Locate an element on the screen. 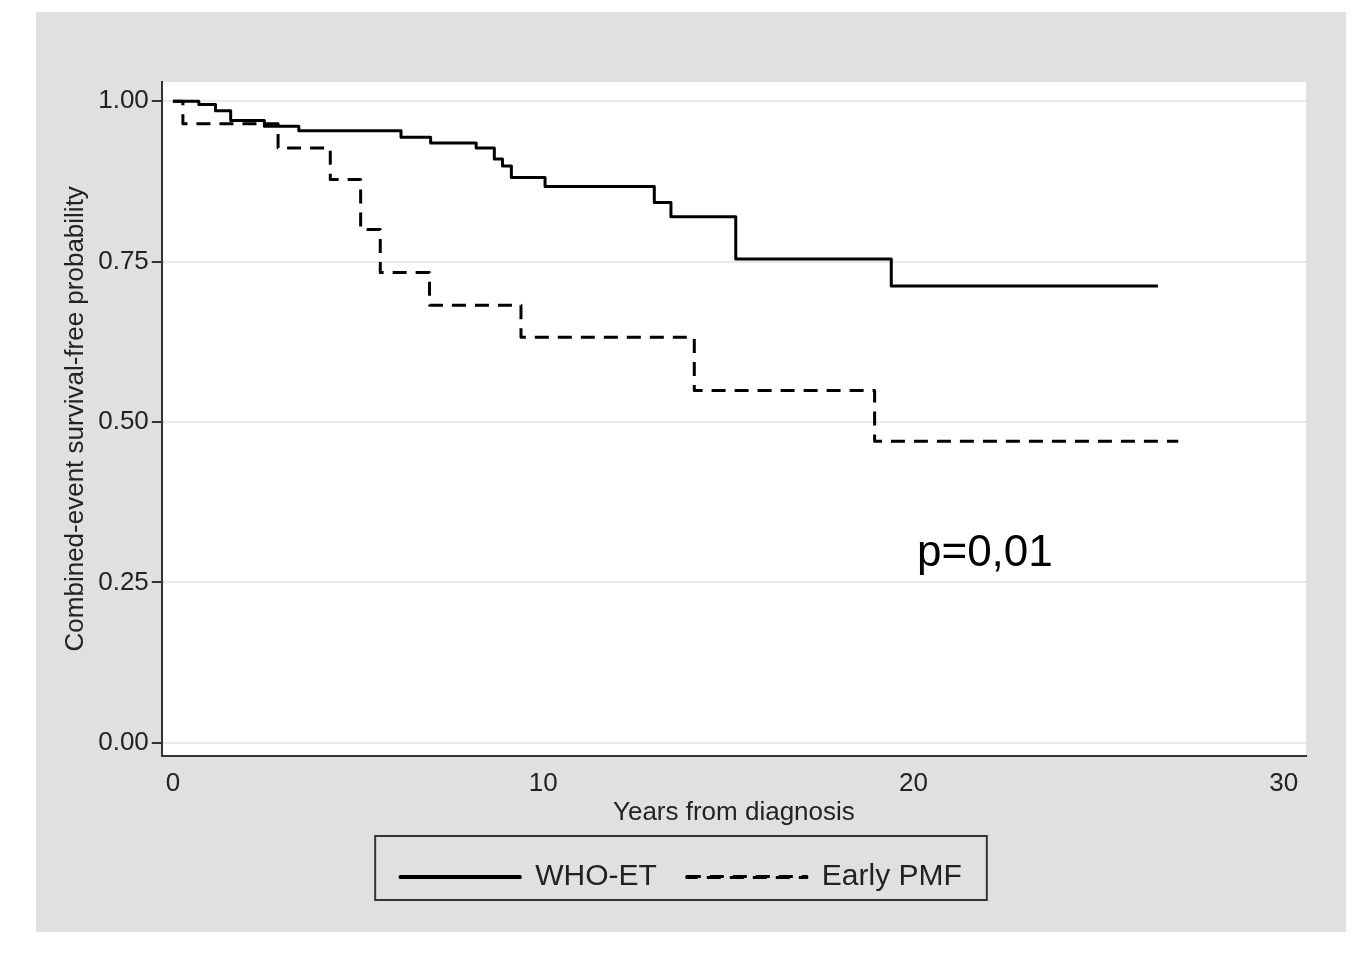 The height and width of the screenshot is (956, 1358). x-tick-label: 20 is located at coordinates (913, 782).